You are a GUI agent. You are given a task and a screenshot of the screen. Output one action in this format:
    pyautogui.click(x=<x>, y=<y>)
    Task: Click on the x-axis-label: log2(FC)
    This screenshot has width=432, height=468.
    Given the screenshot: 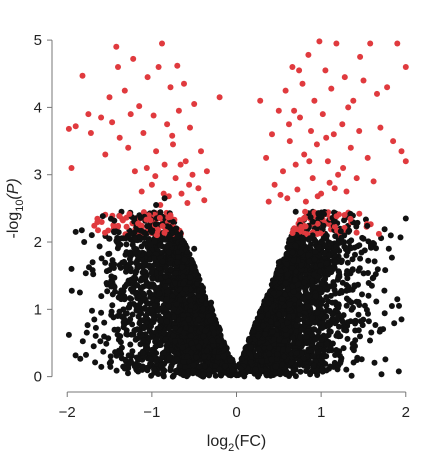 What is the action you would take?
    pyautogui.click(x=236, y=443)
    